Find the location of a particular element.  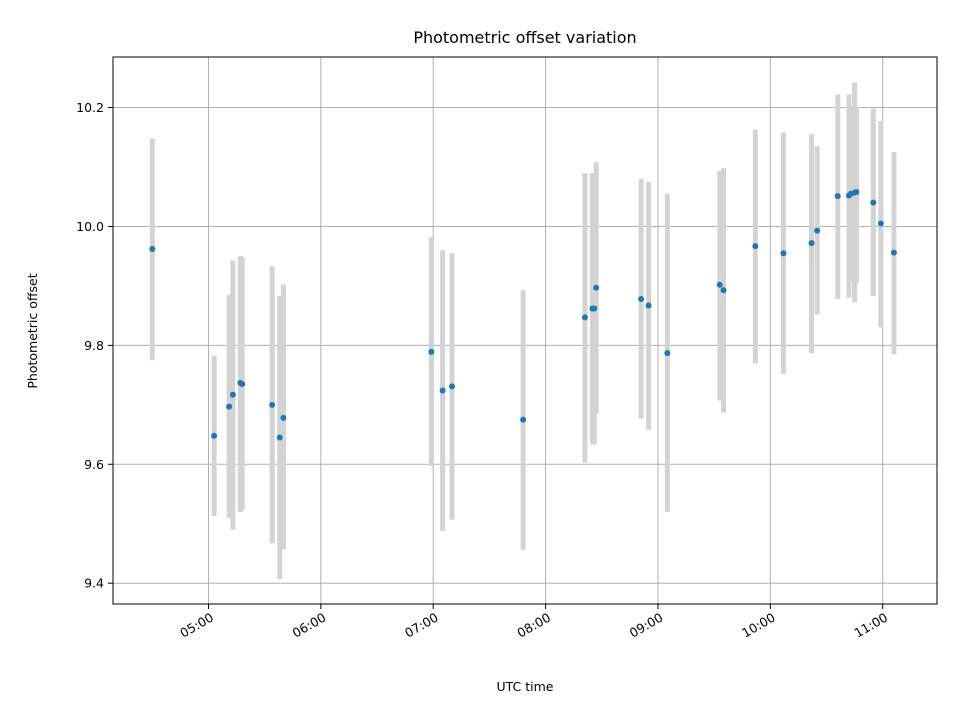

y-tick-label: 9.8 is located at coordinates (94, 345).